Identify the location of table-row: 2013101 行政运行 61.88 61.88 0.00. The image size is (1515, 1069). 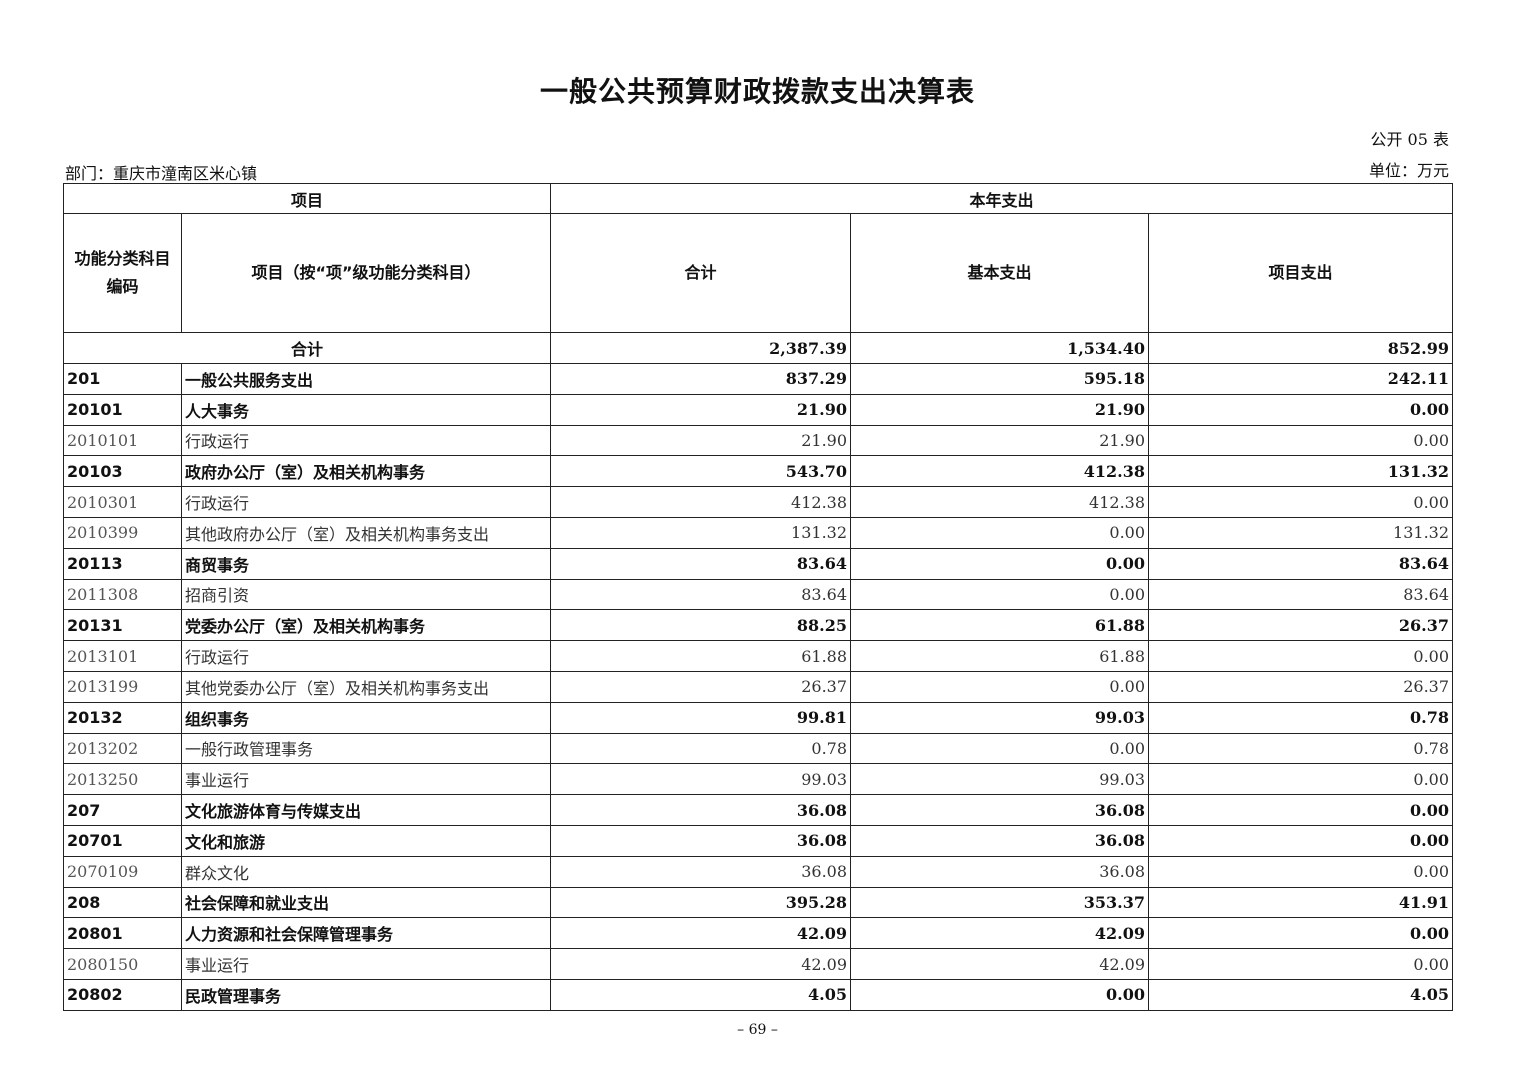
(758, 656).